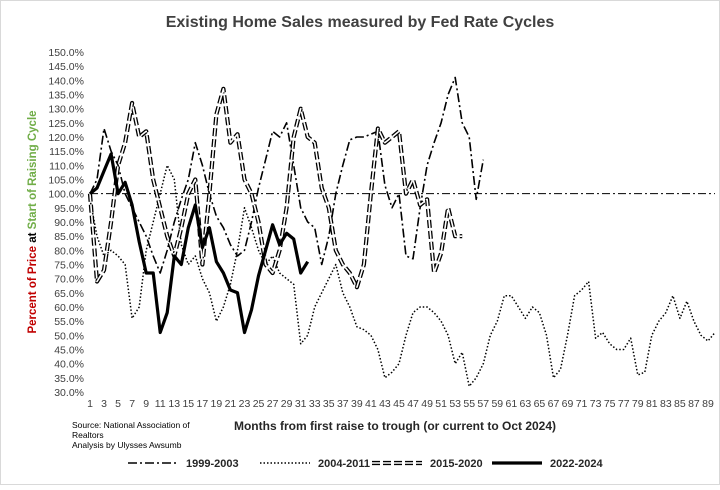  I want to click on y-tick-label: 30.0%, so click(69, 393).